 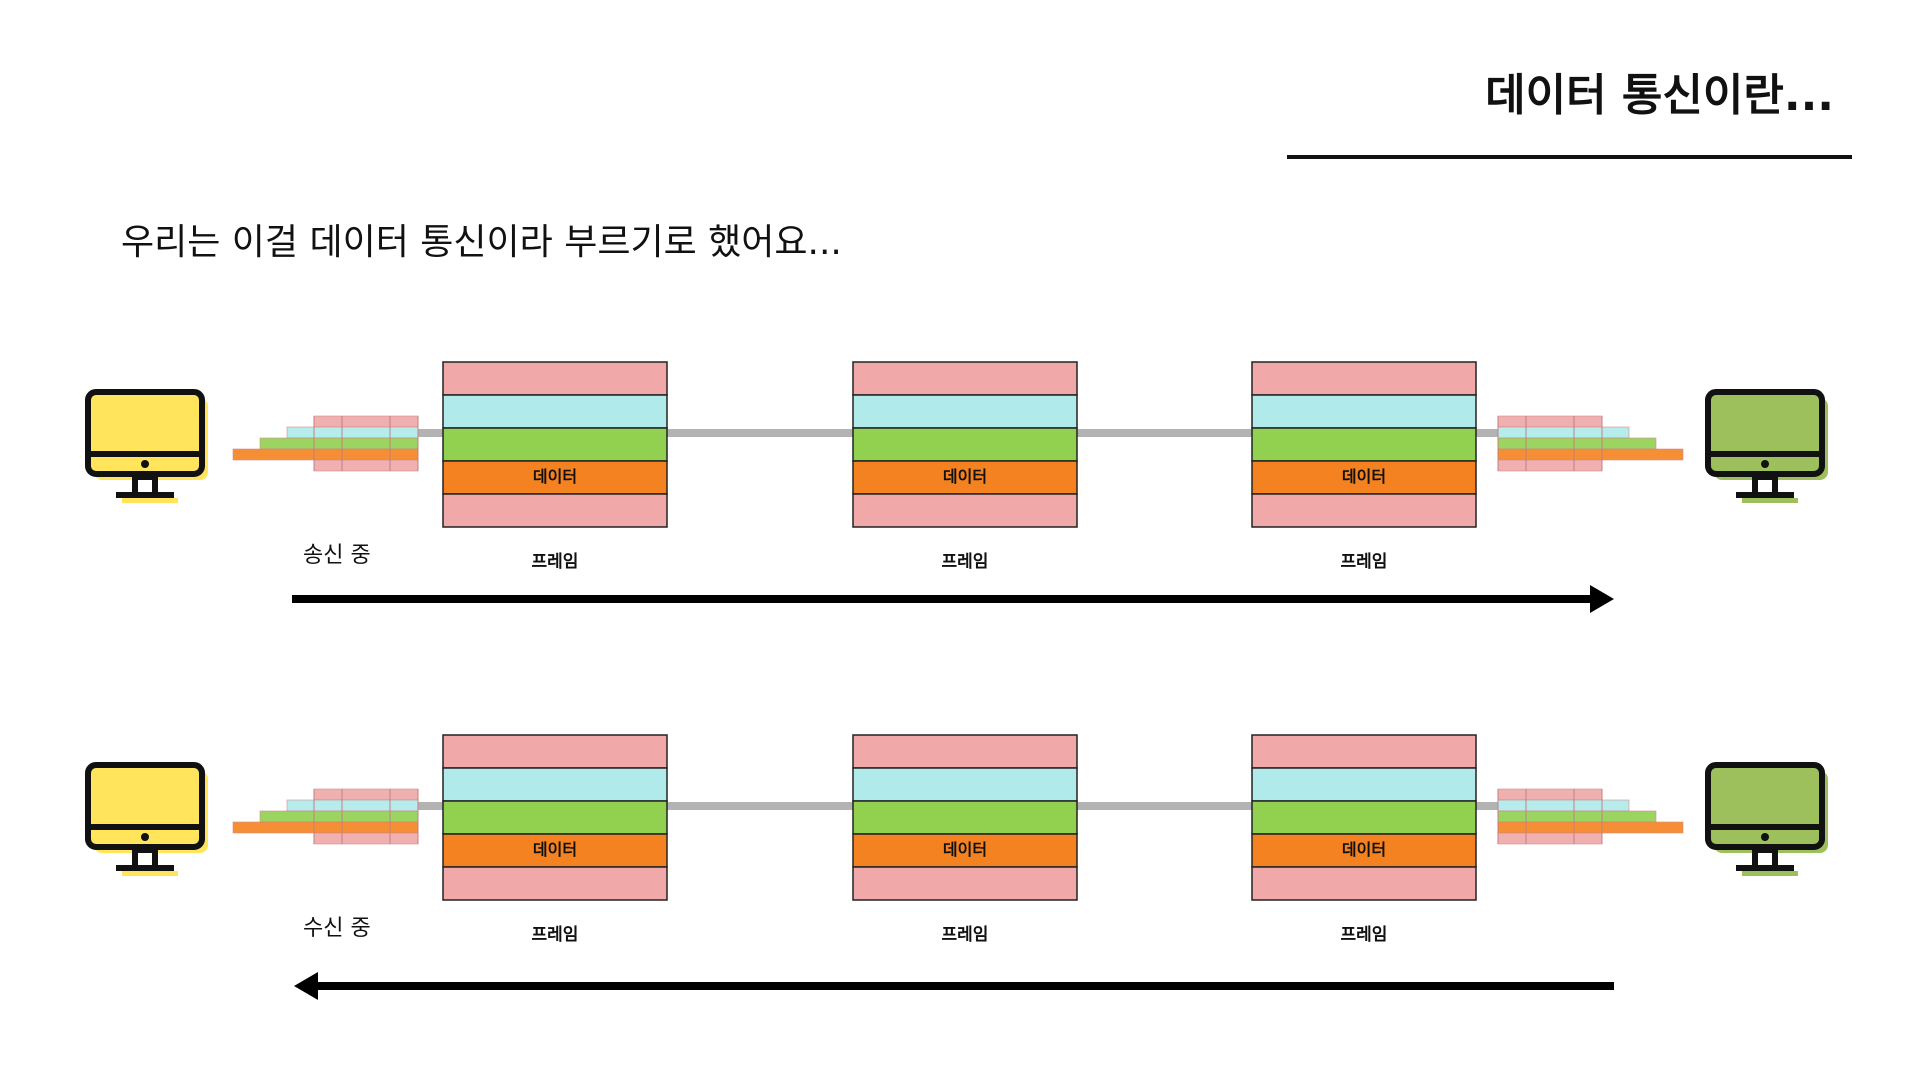 I want to click on title-underline, so click(x=1569, y=157).